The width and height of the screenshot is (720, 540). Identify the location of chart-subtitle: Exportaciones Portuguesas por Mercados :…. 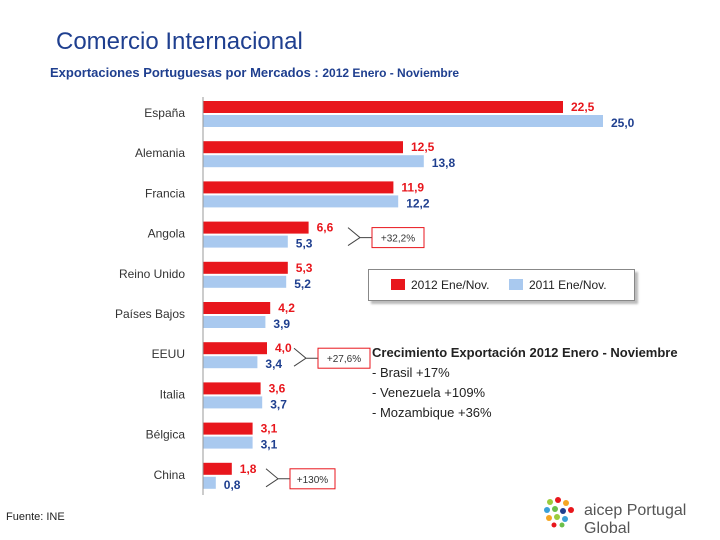
(254, 72).